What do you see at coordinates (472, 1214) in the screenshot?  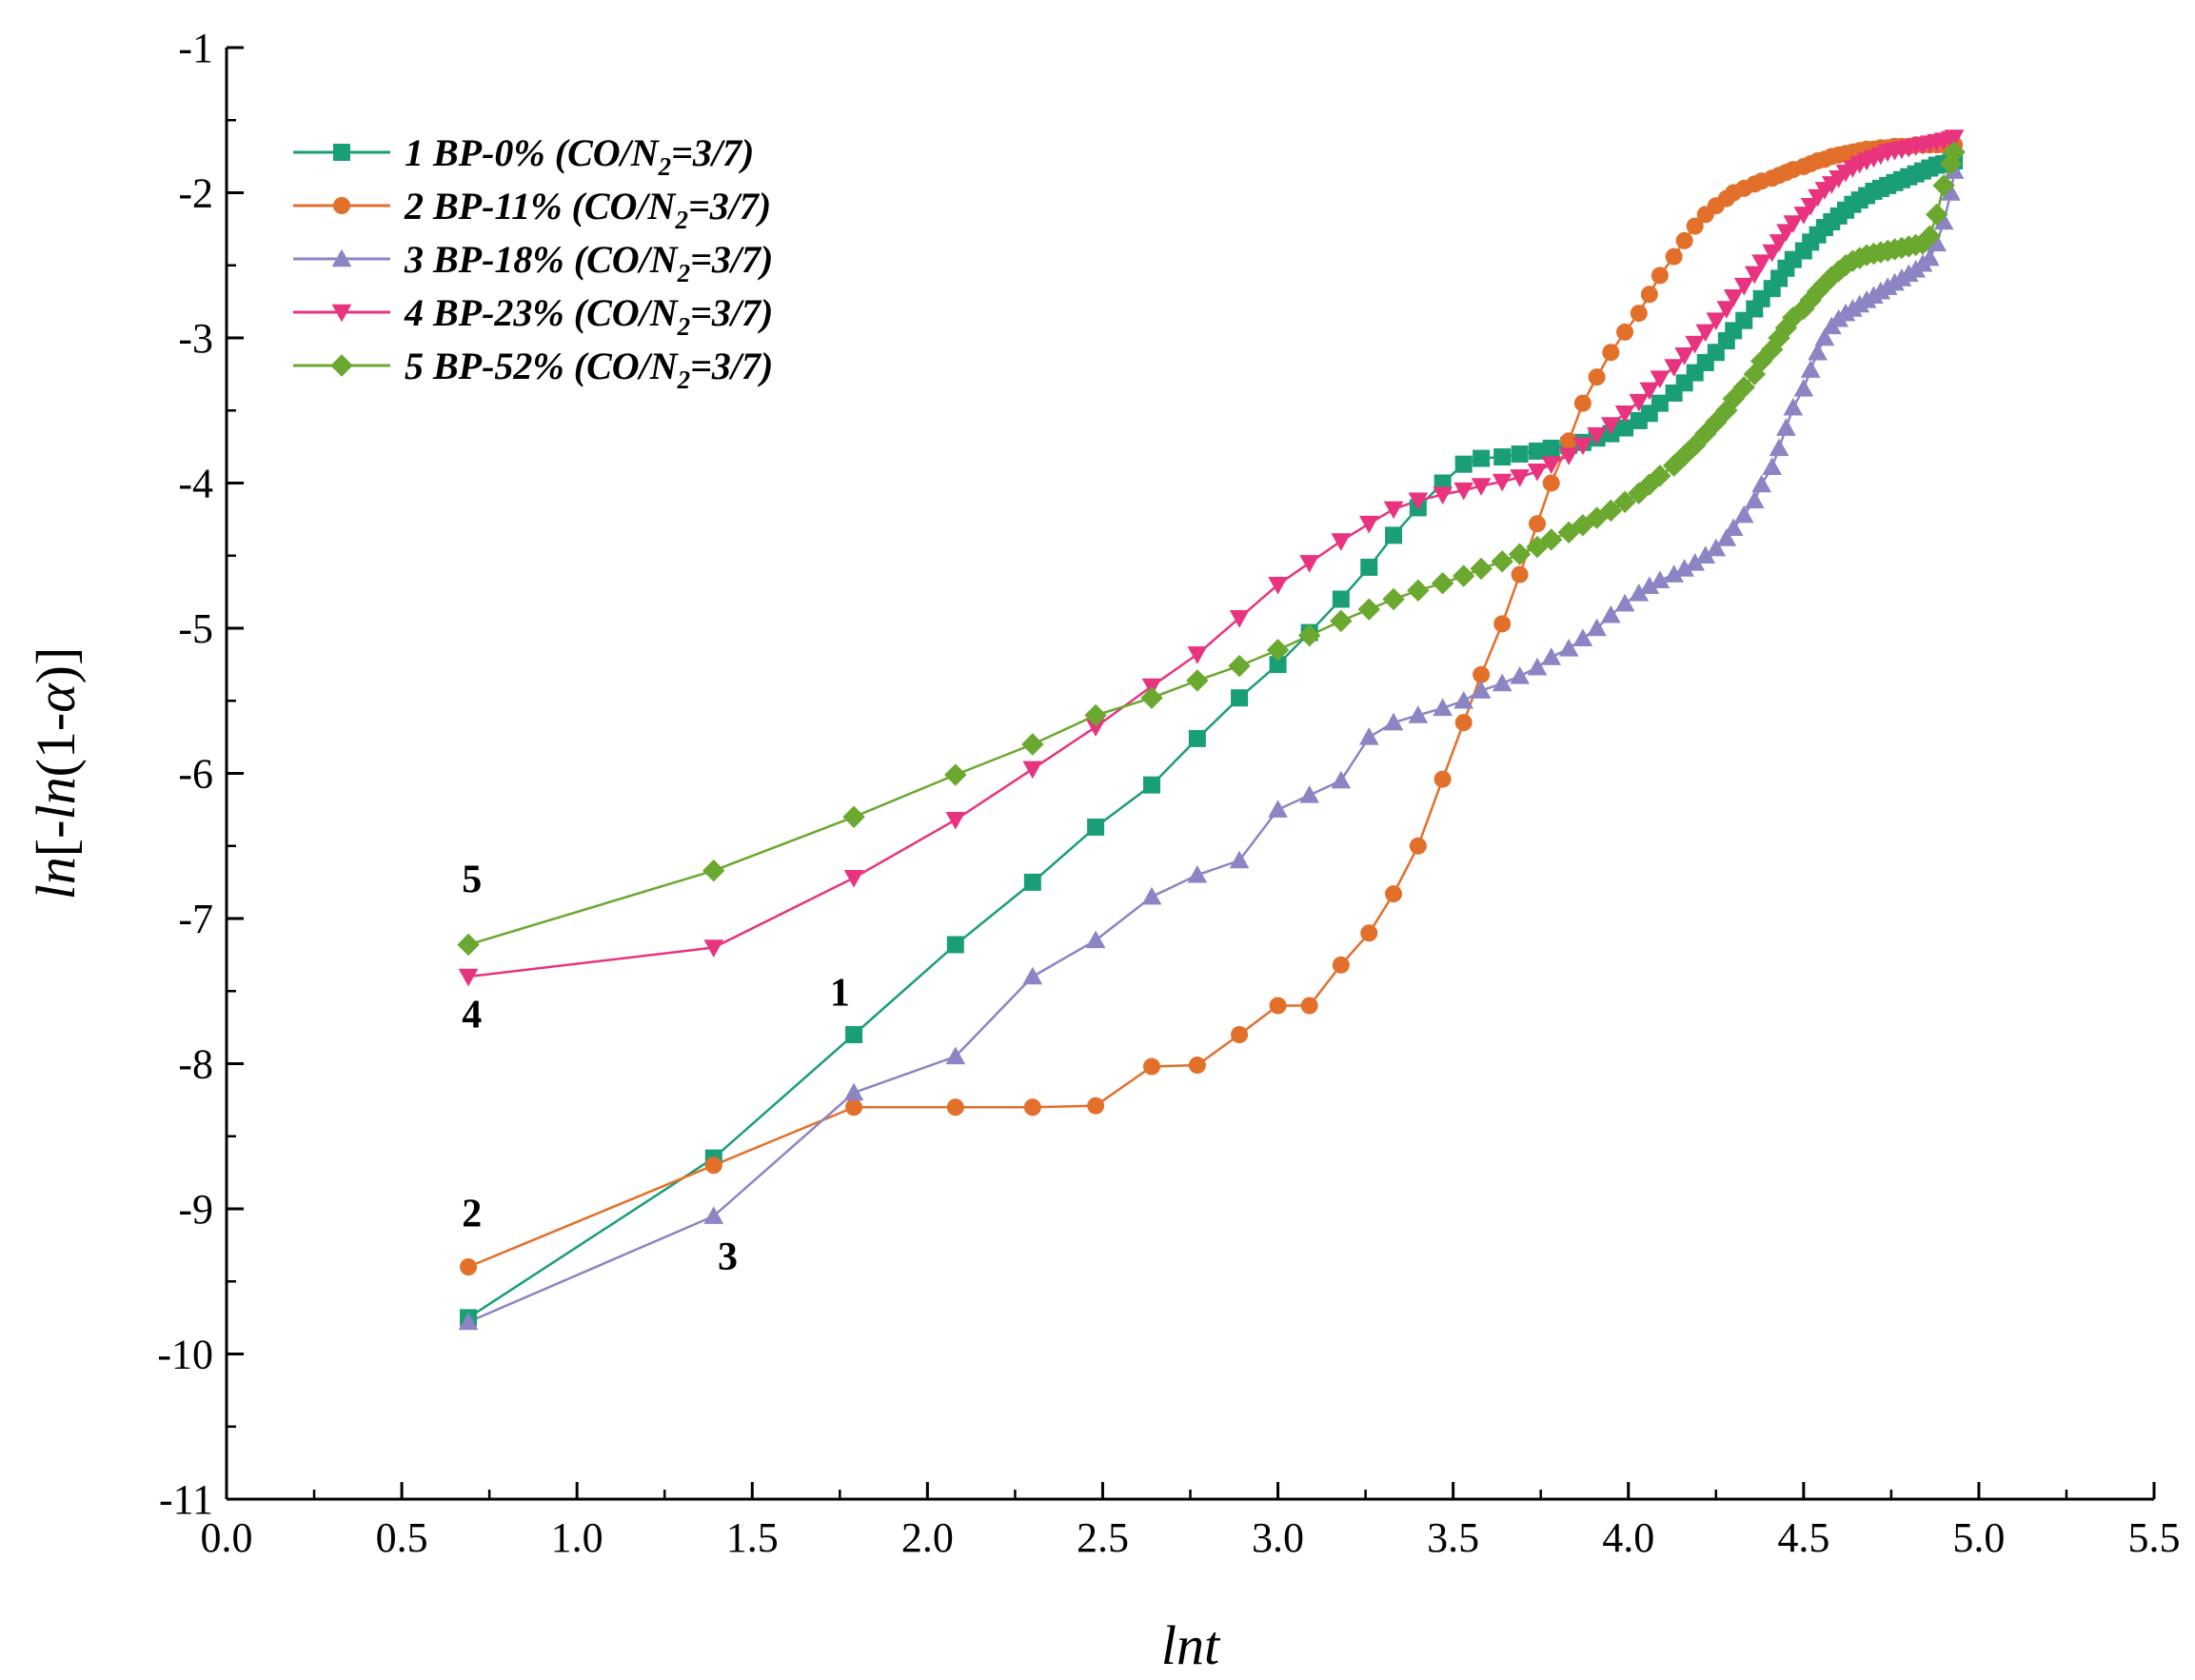 I see `curve-label-2: 2` at bounding box center [472, 1214].